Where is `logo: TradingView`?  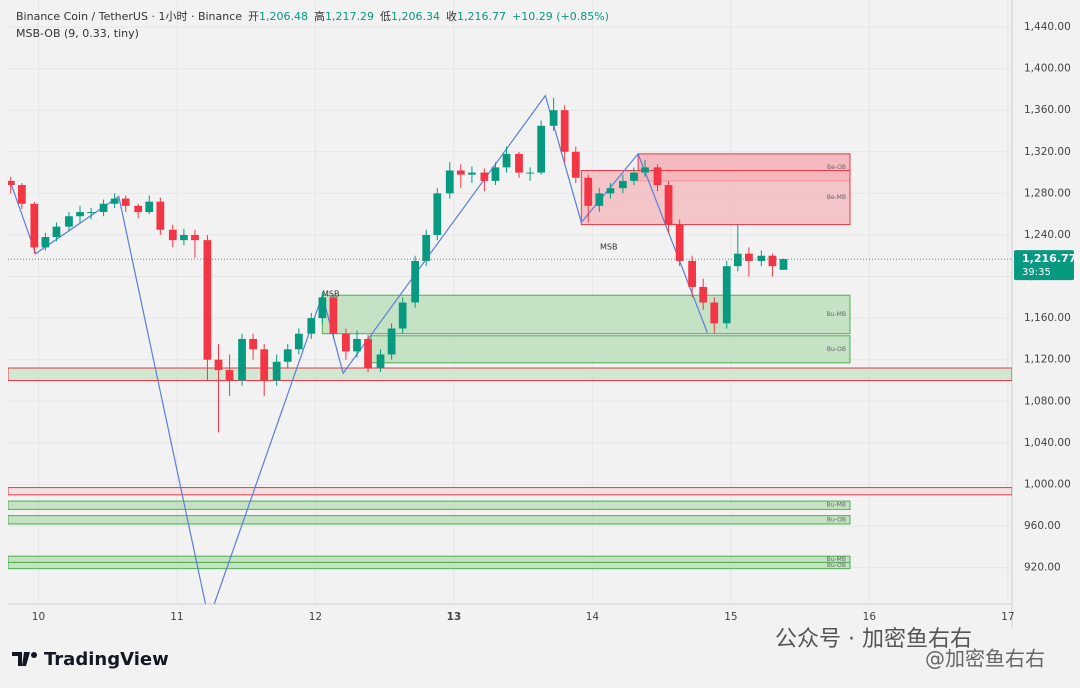
logo: TradingView is located at coordinates (90, 659).